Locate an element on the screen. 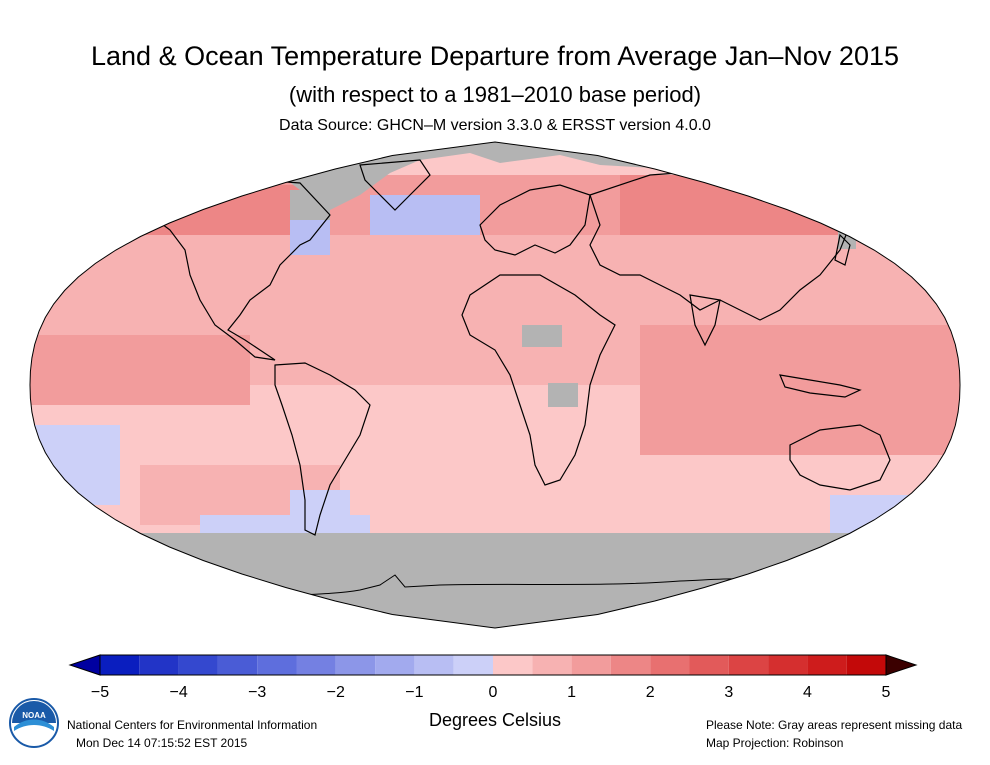 The height and width of the screenshot is (765, 990). japan-outline is located at coordinates (842, 249).